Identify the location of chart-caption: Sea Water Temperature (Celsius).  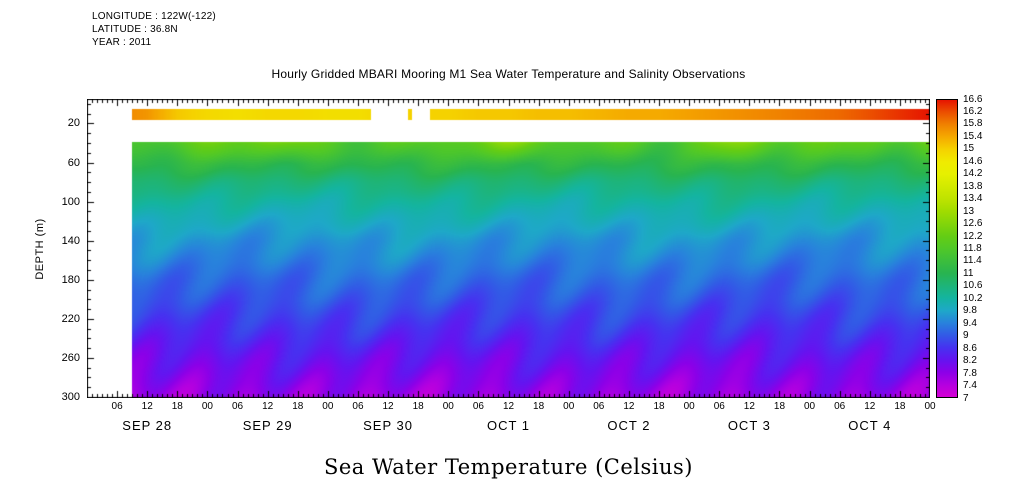
(508, 467).